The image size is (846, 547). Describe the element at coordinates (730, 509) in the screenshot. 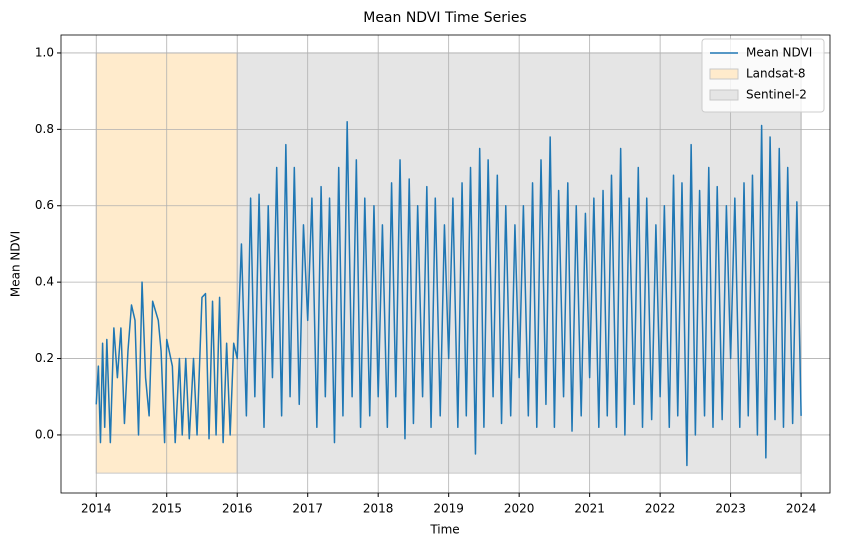

I see `x-tick-label: 2023` at that location.